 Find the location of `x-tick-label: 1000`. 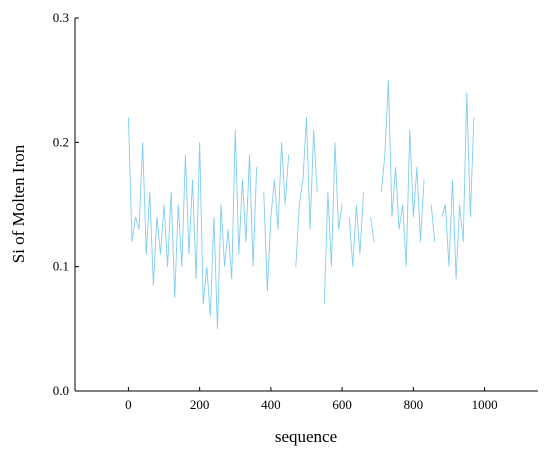

x-tick-label: 1000 is located at coordinates (485, 404).